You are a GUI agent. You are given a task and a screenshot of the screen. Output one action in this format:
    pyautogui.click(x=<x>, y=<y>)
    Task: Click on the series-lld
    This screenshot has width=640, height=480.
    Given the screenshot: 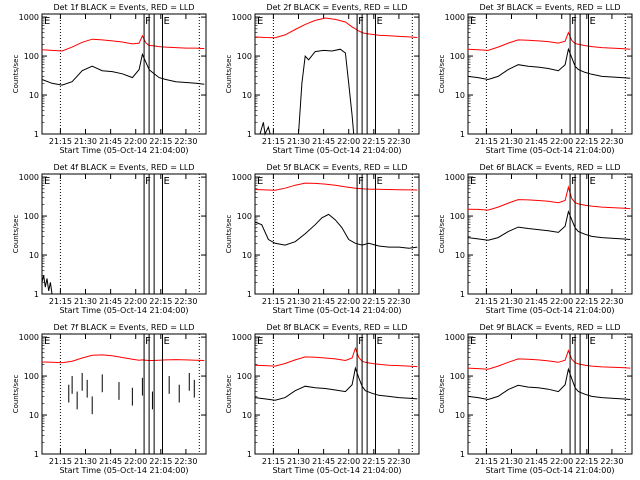 What is the action you would take?
    pyautogui.click(x=123, y=43)
    